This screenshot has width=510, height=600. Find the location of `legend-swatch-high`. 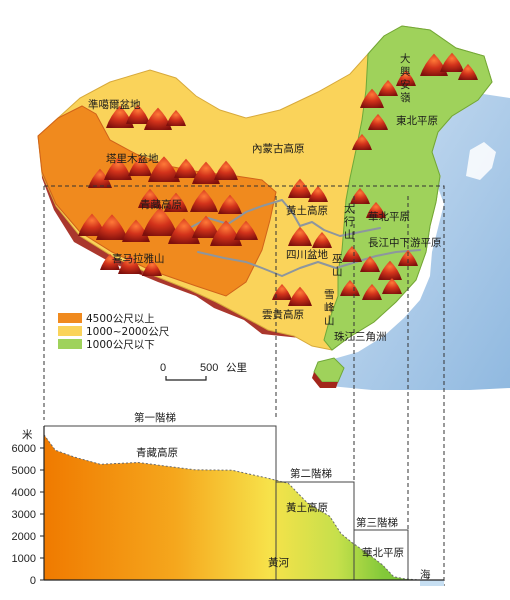

legend-swatch-high is located at coordinates (70, 318).